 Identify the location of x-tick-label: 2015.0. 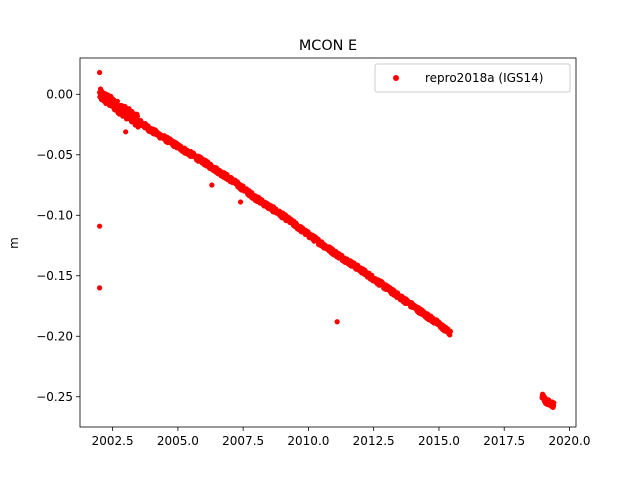
(439, 441).